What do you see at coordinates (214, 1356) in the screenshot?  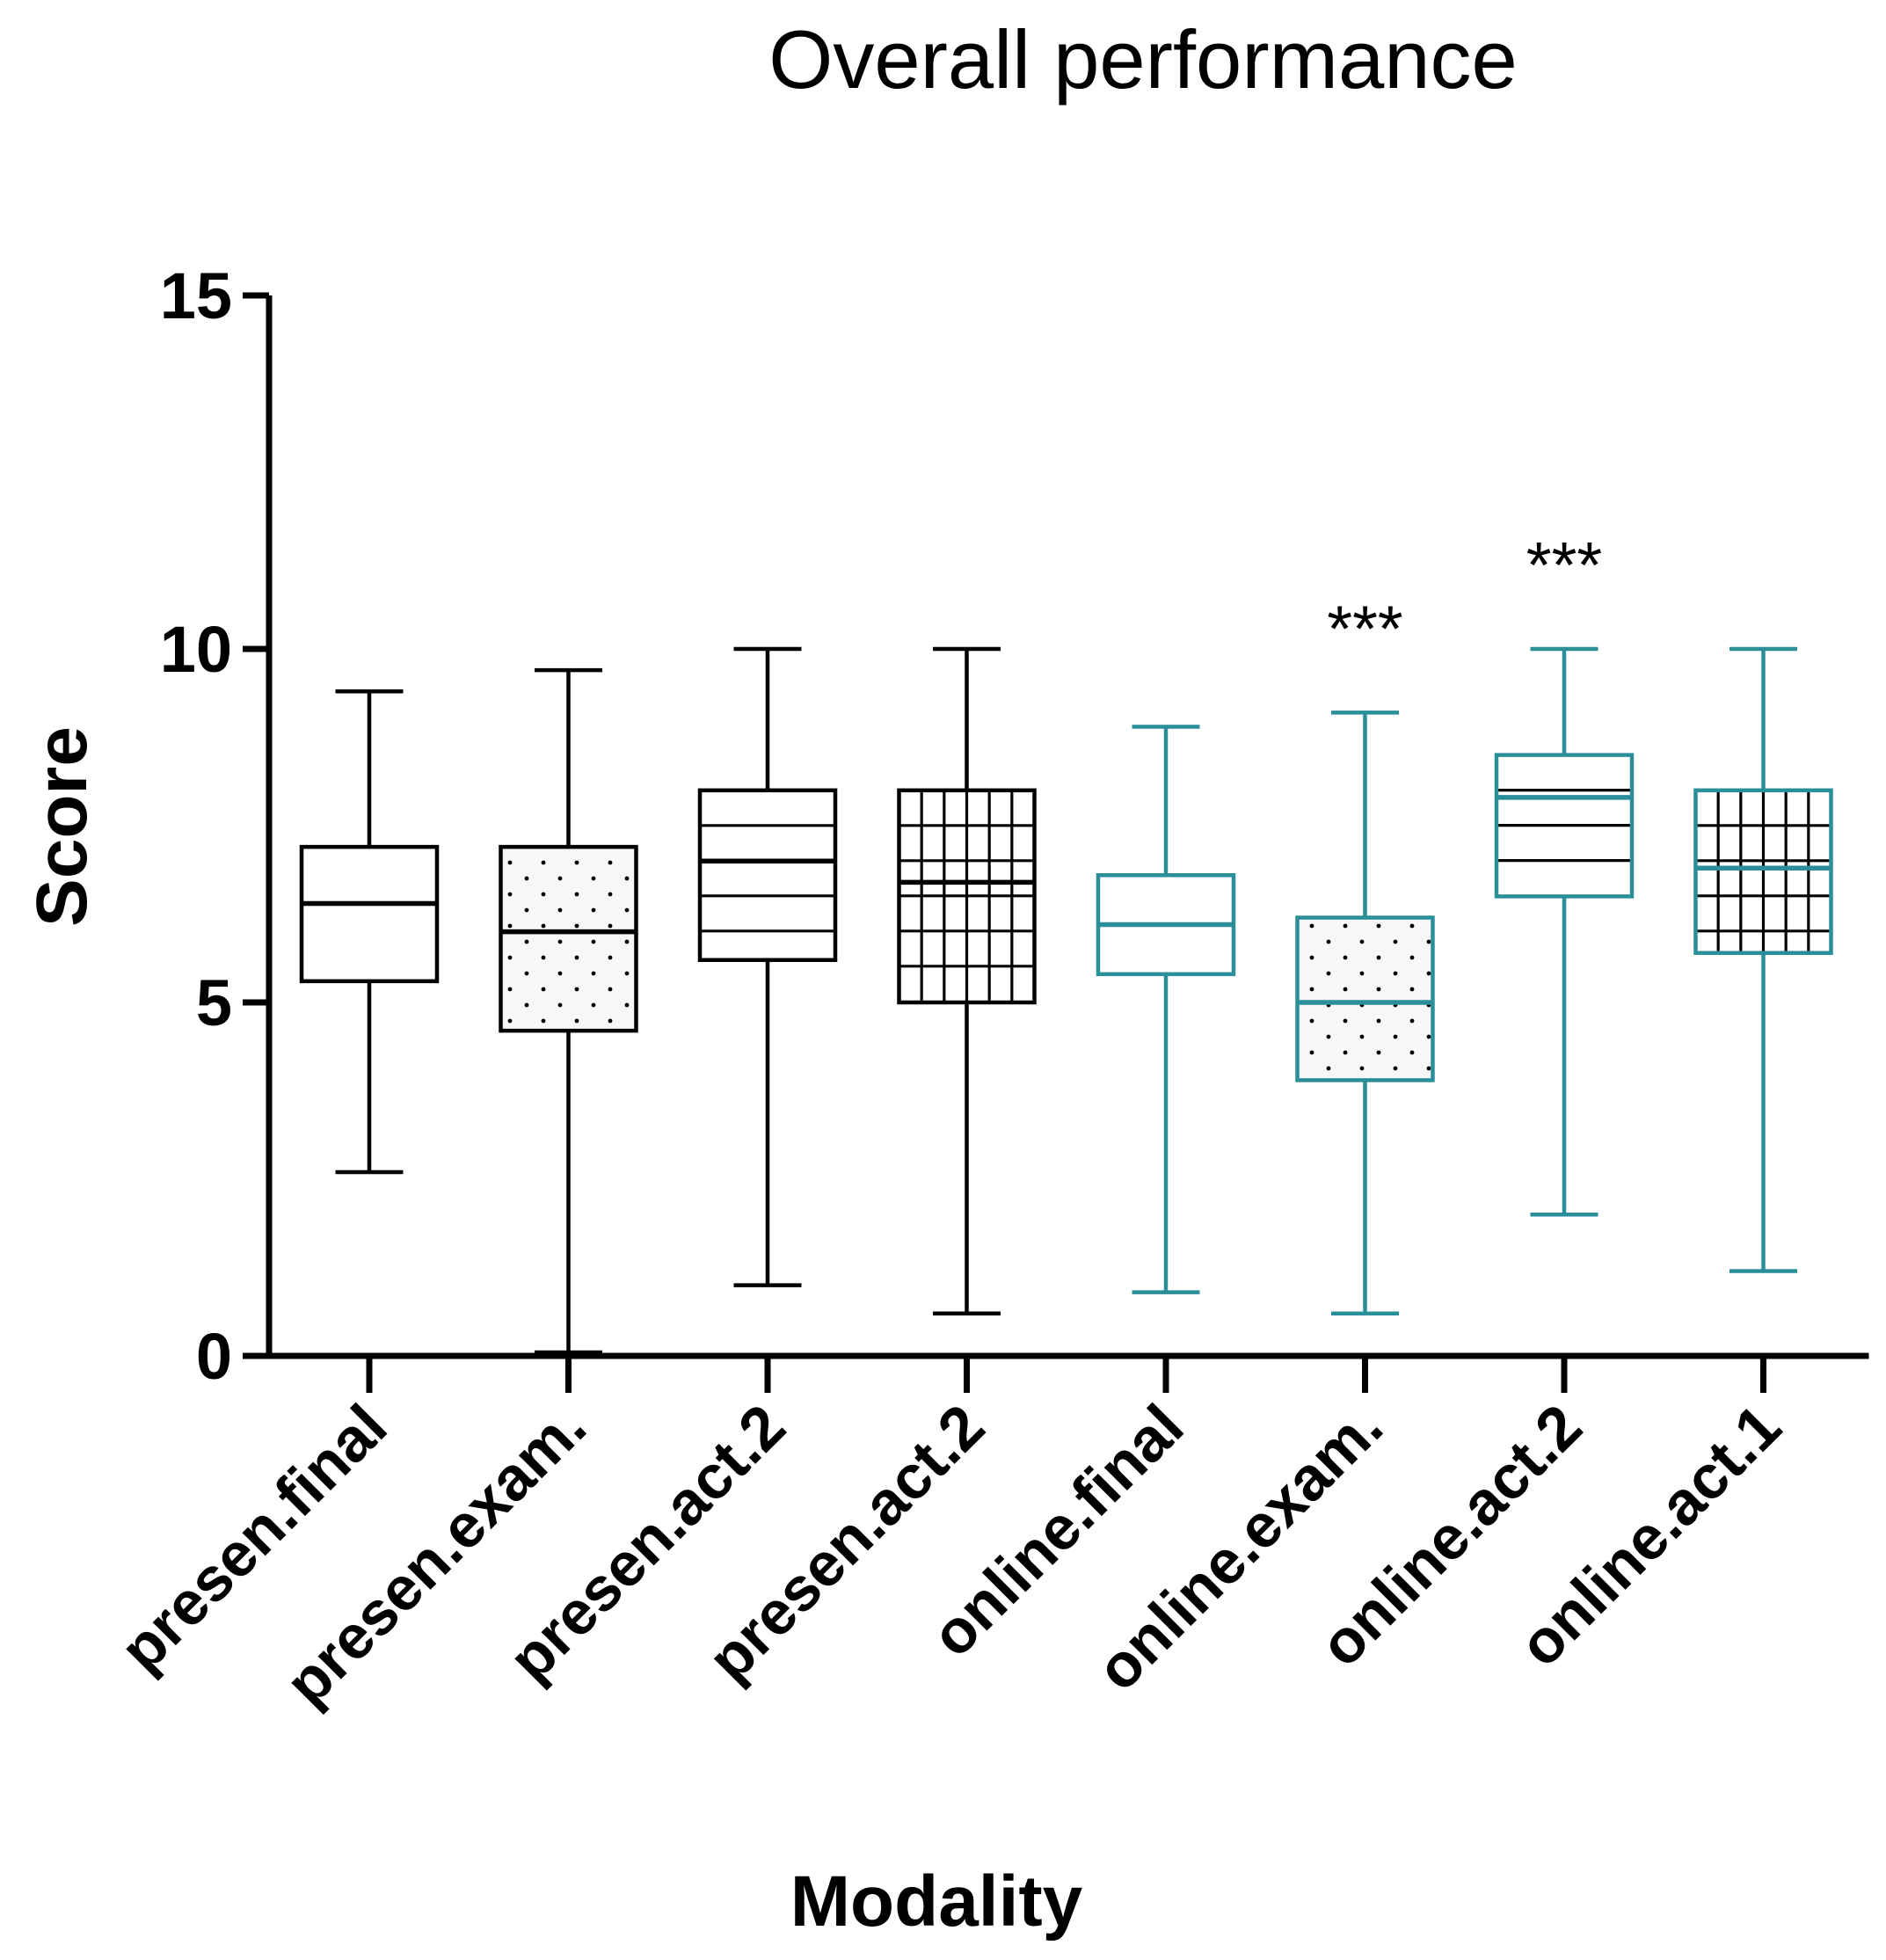 I see `y-tick-label: 0` at bounding box center [214, 1356].